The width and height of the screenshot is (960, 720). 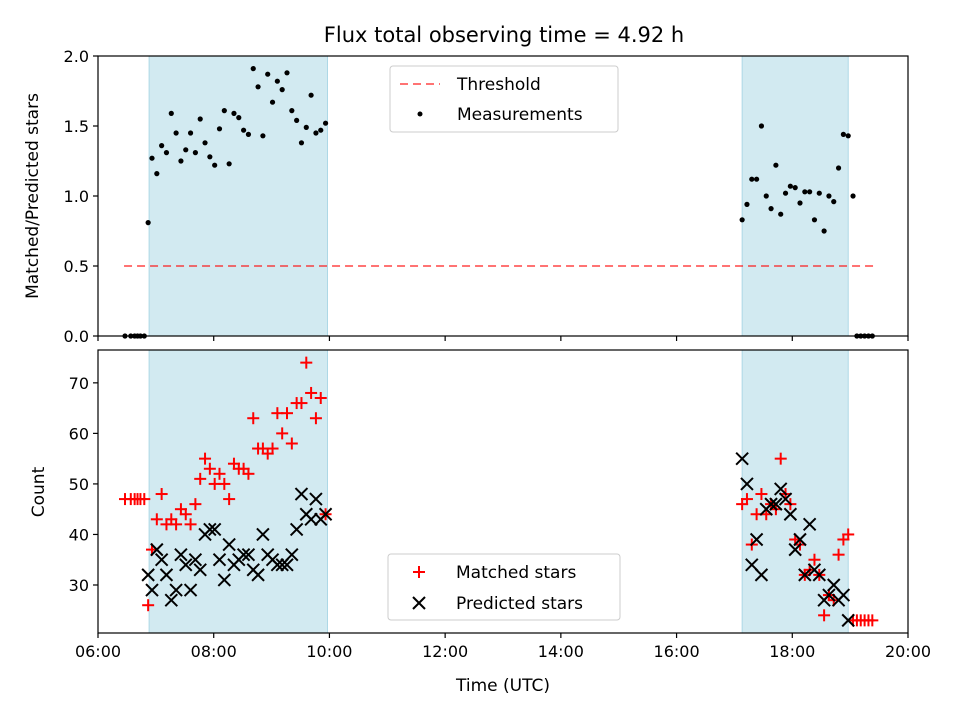 I want to click on bottom-yticks: 30 40 50 60 70, so click(x=83, y=484).